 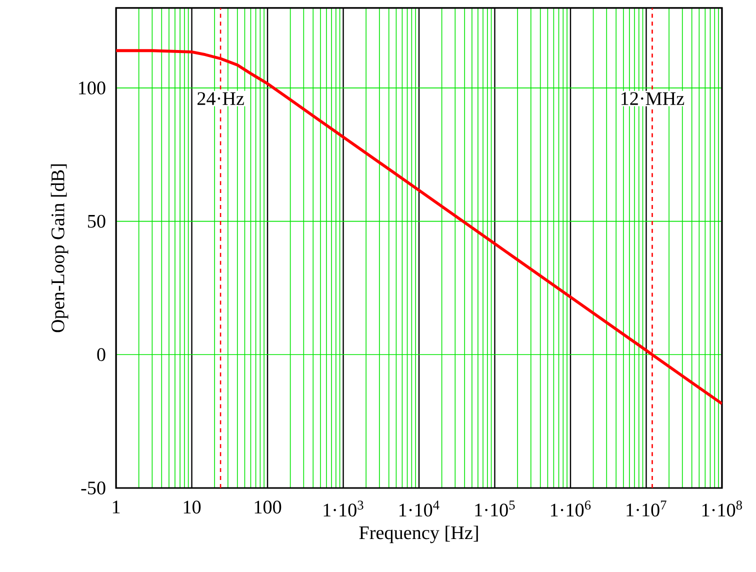 I want to click on y-tick-label: 50, so click(x=97, y=221).